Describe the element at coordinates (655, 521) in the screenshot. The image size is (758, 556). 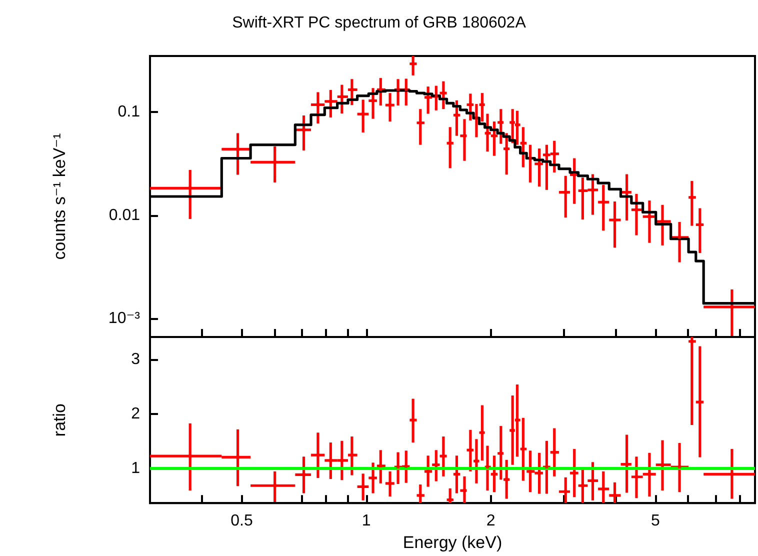
I see `x-tick-label: 5` at that location.